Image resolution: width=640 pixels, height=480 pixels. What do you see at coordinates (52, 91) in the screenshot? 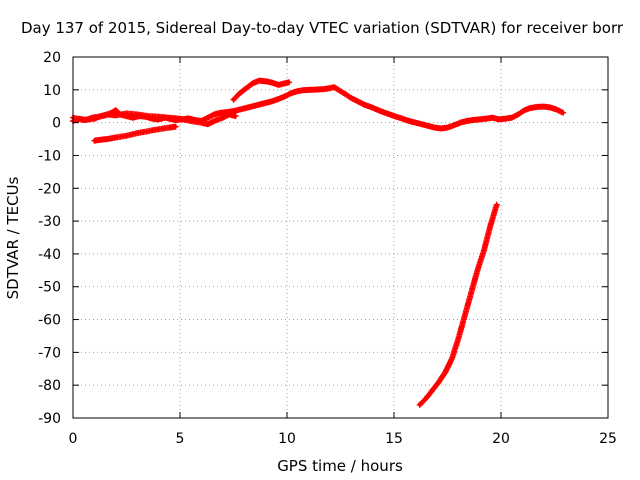
I see `y-tick-label: 10` at bounding box center [52, 91].